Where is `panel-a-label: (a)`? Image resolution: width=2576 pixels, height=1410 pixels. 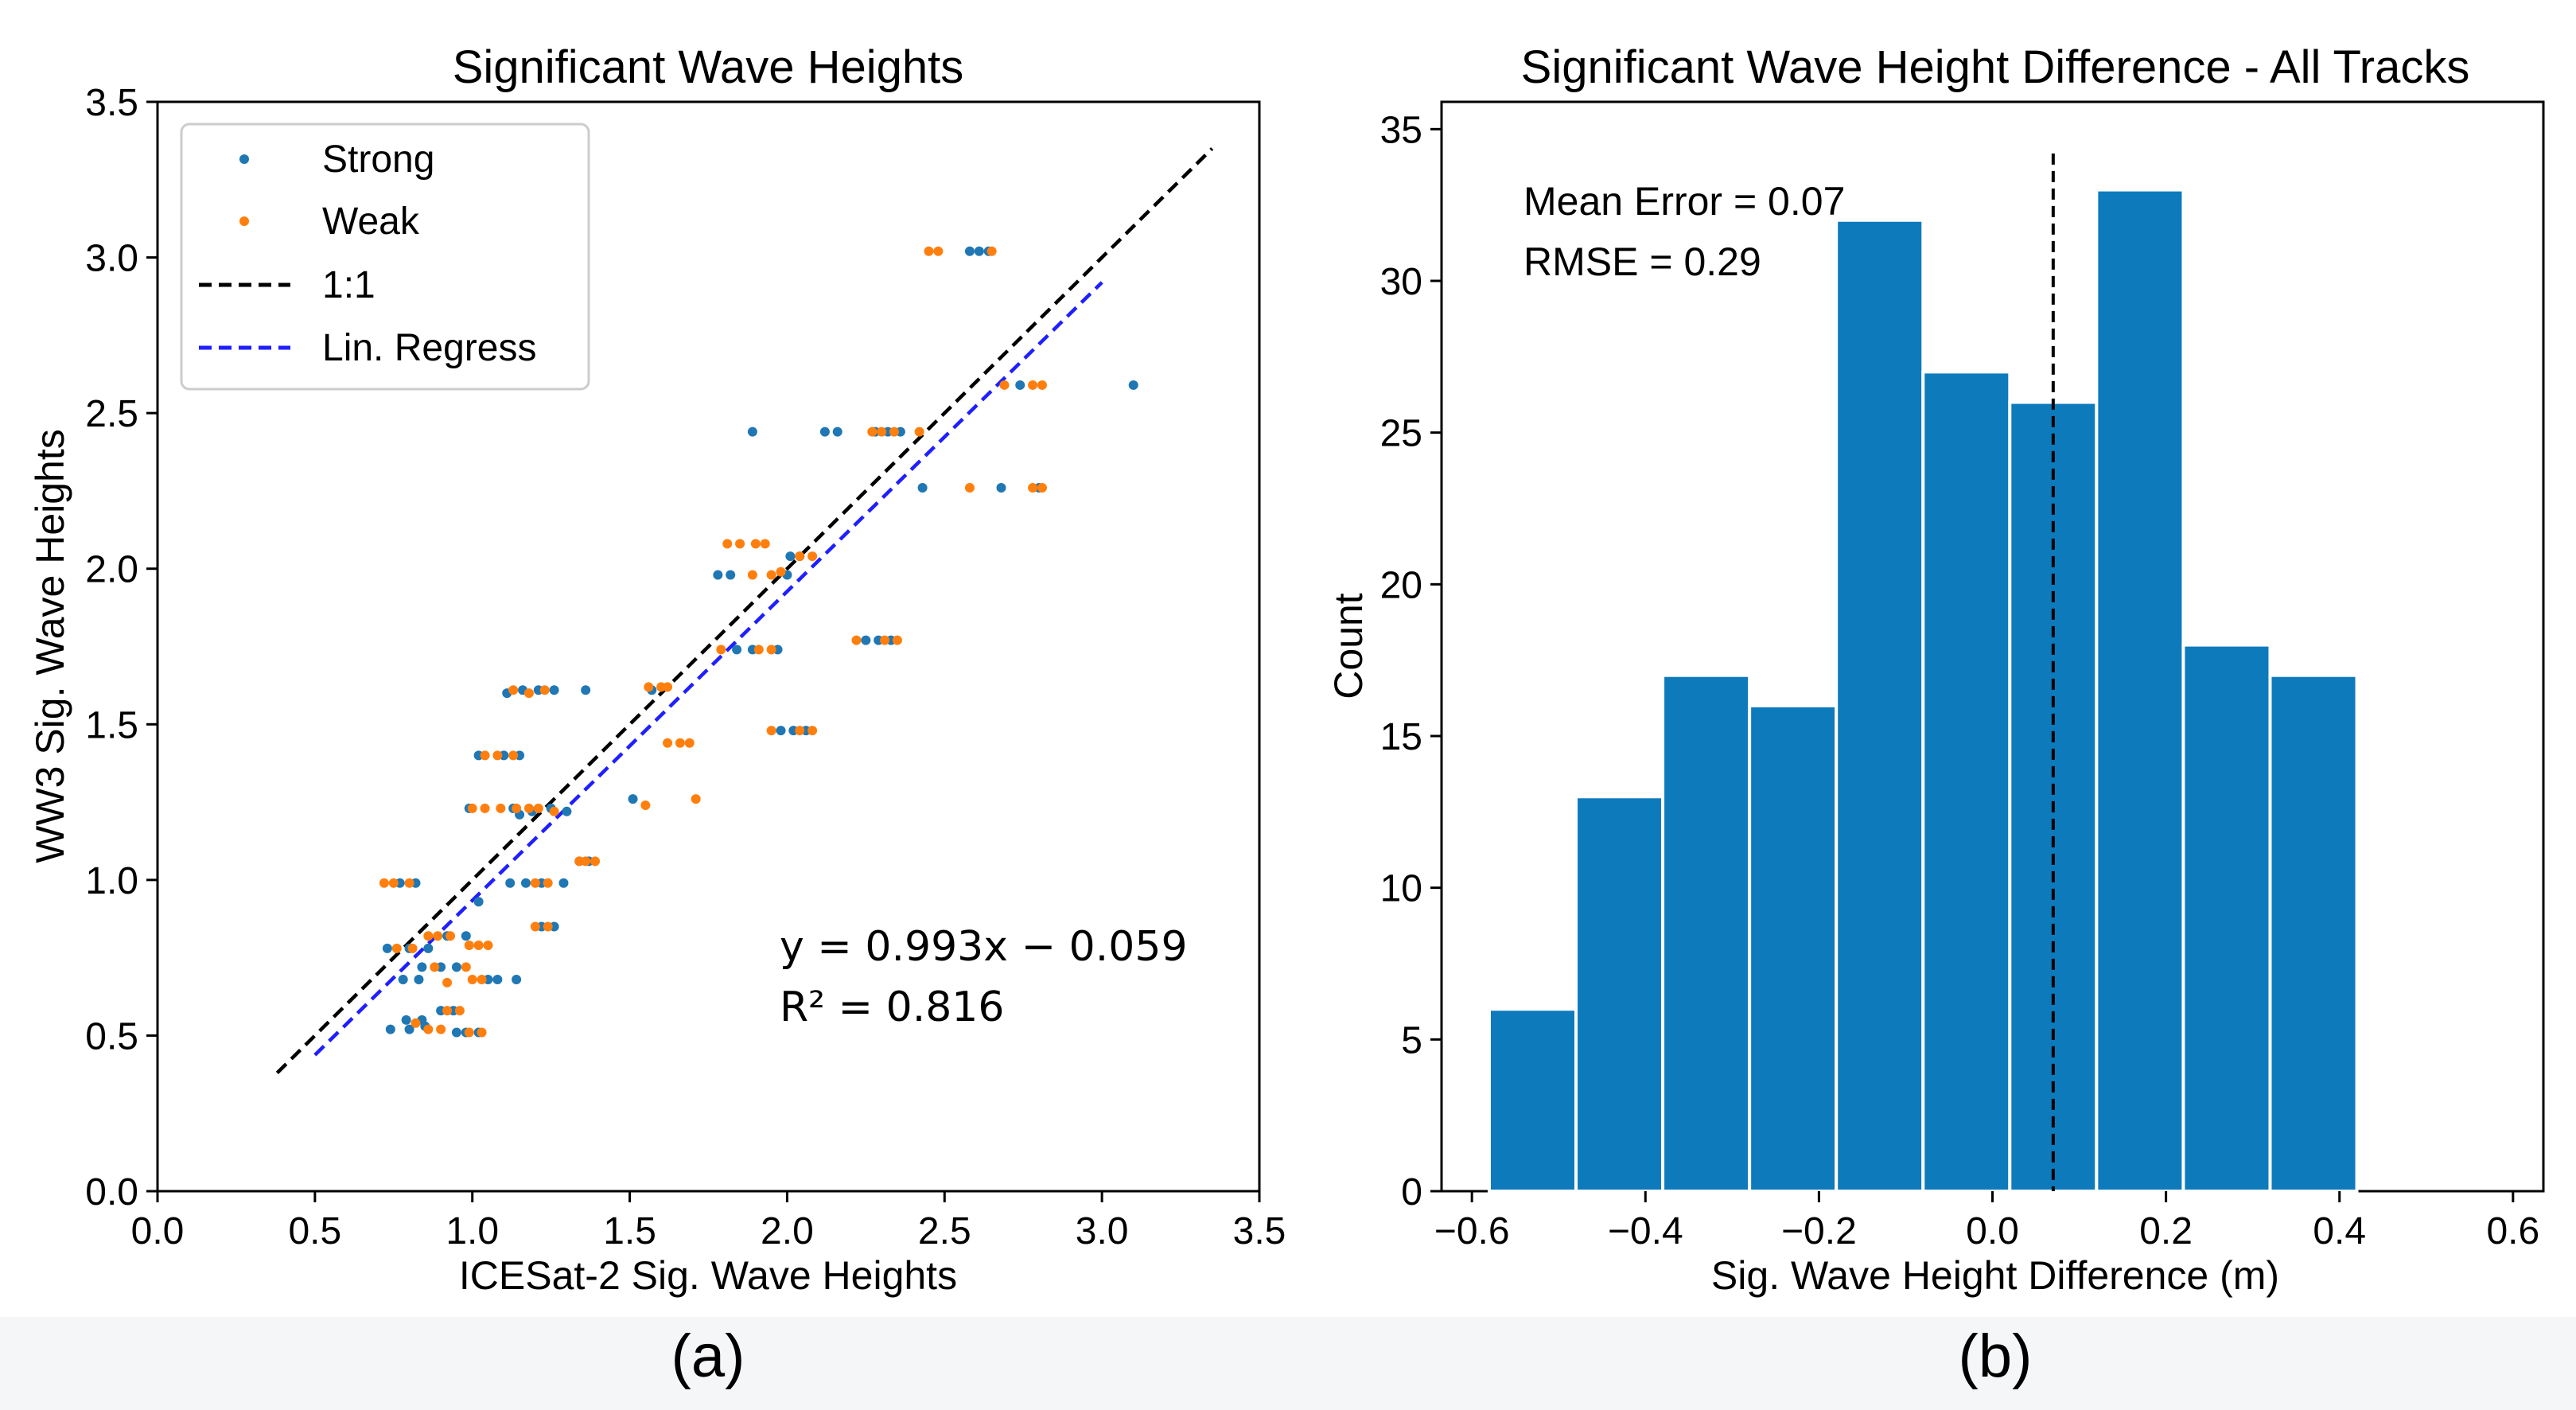
panel-a-label: (a) is located at coordinates (708, 1356).